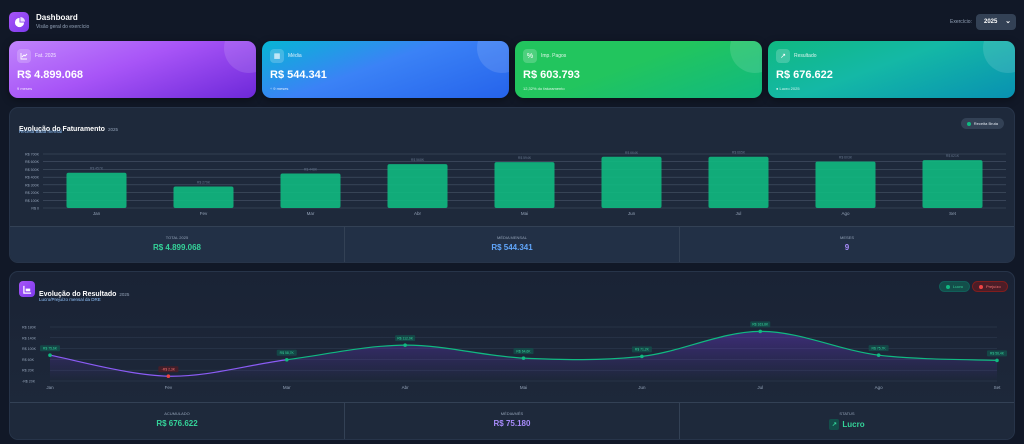 The height and width of the screenshot is (444, 1024). What do you see at coordinates (169, 370) in the screenshot?
I see `point-data-label: -R$ 2,3K` at bounding box center [169, 370].